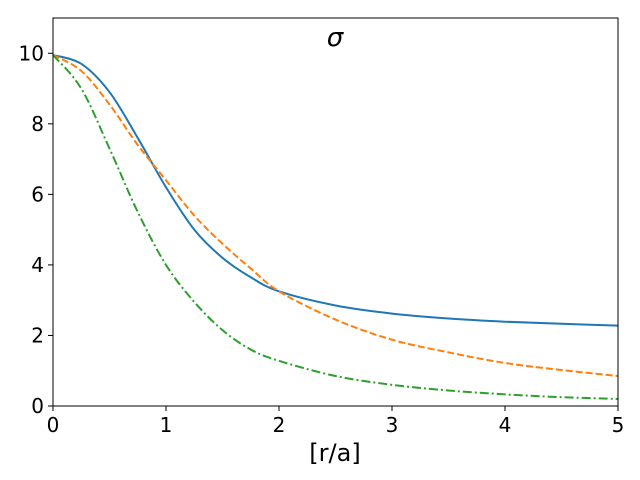 The width and height of the screenshot is (640, 480). I want to click on y-axis-ticks: 0 2 4 6 8 10, so click(36, 229).